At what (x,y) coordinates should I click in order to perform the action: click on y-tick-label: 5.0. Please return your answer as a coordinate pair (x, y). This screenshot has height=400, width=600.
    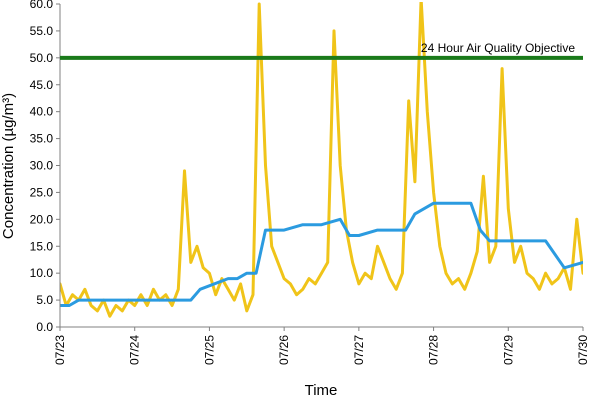
    Looking at the image, I should click on (44, 300).